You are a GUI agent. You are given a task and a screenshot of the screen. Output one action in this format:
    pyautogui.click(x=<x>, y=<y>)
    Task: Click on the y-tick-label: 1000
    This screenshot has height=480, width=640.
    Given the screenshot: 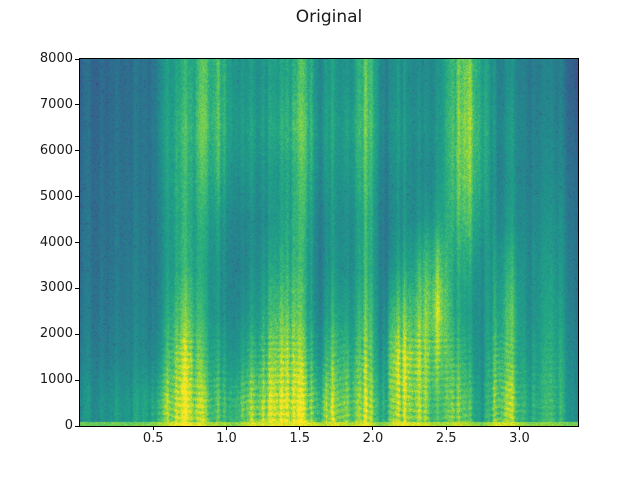 What is the action you would take?
    pyautogui.click(x=56, y=380)
    